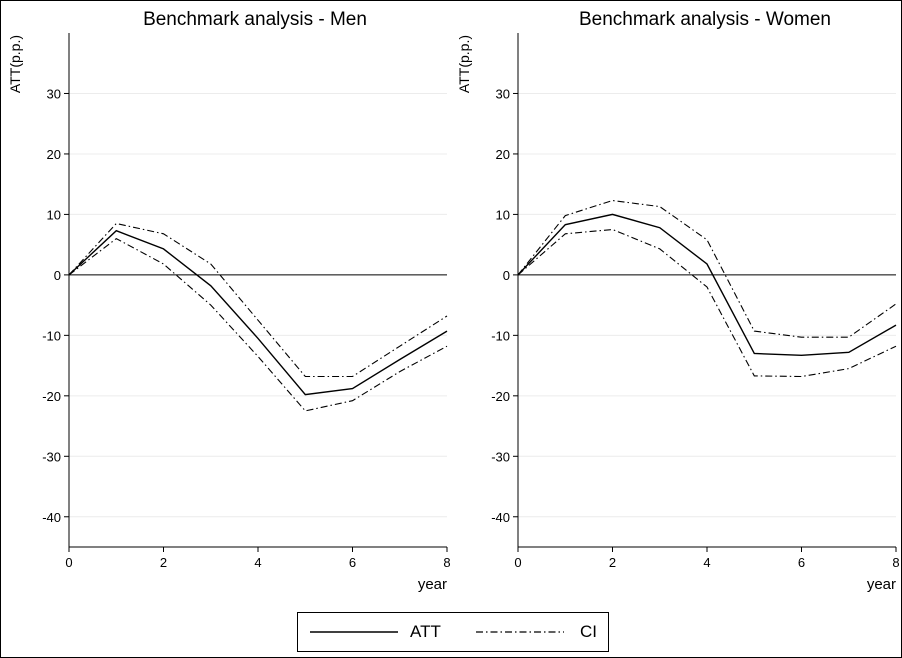 This screenshot has width=902, height=658. What do you see at coordinates (453, 632) in the screenshot?
I see `legend: ATT CI` at bounding box center [453, 632].